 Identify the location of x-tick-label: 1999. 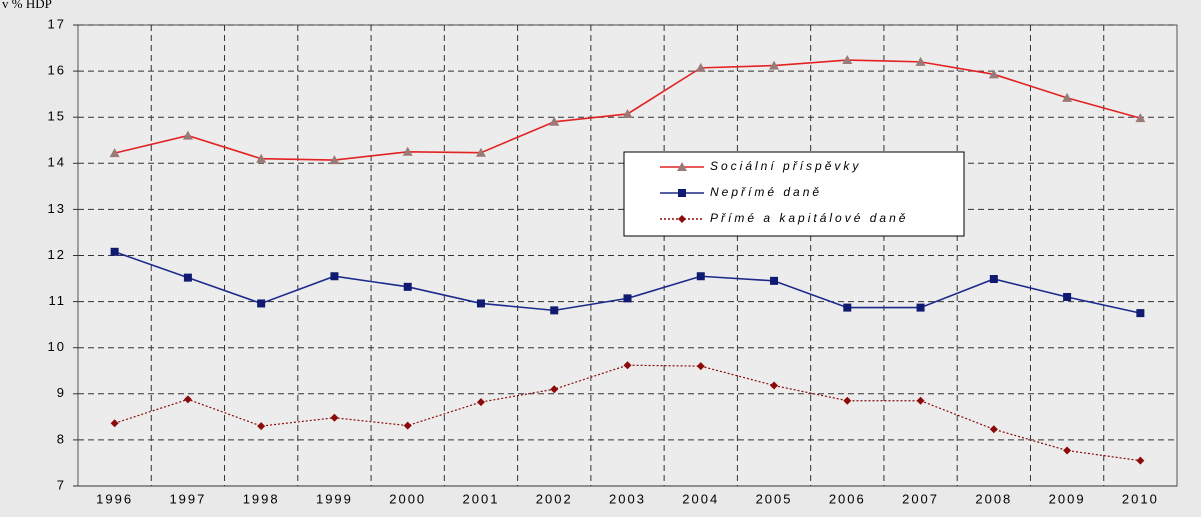
(334, 498).